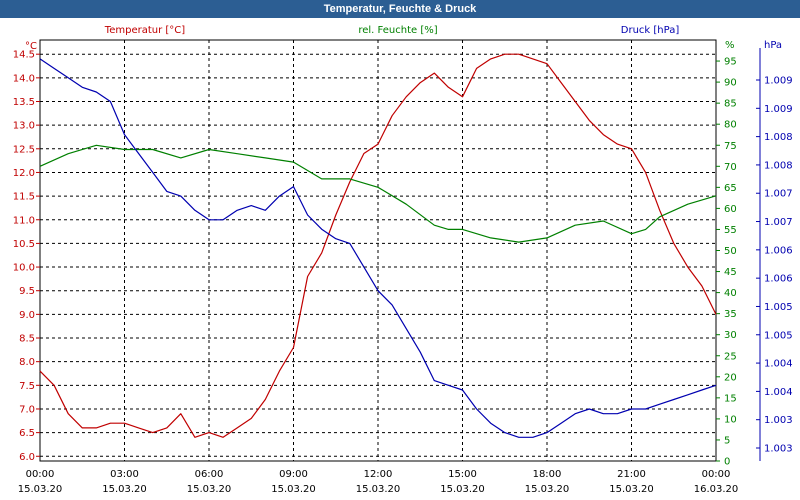  What do you see at coordinates (24, 220) in the screenshot?
I see `temperature-tick-label: 11.0` at bounding box center [24, 220].